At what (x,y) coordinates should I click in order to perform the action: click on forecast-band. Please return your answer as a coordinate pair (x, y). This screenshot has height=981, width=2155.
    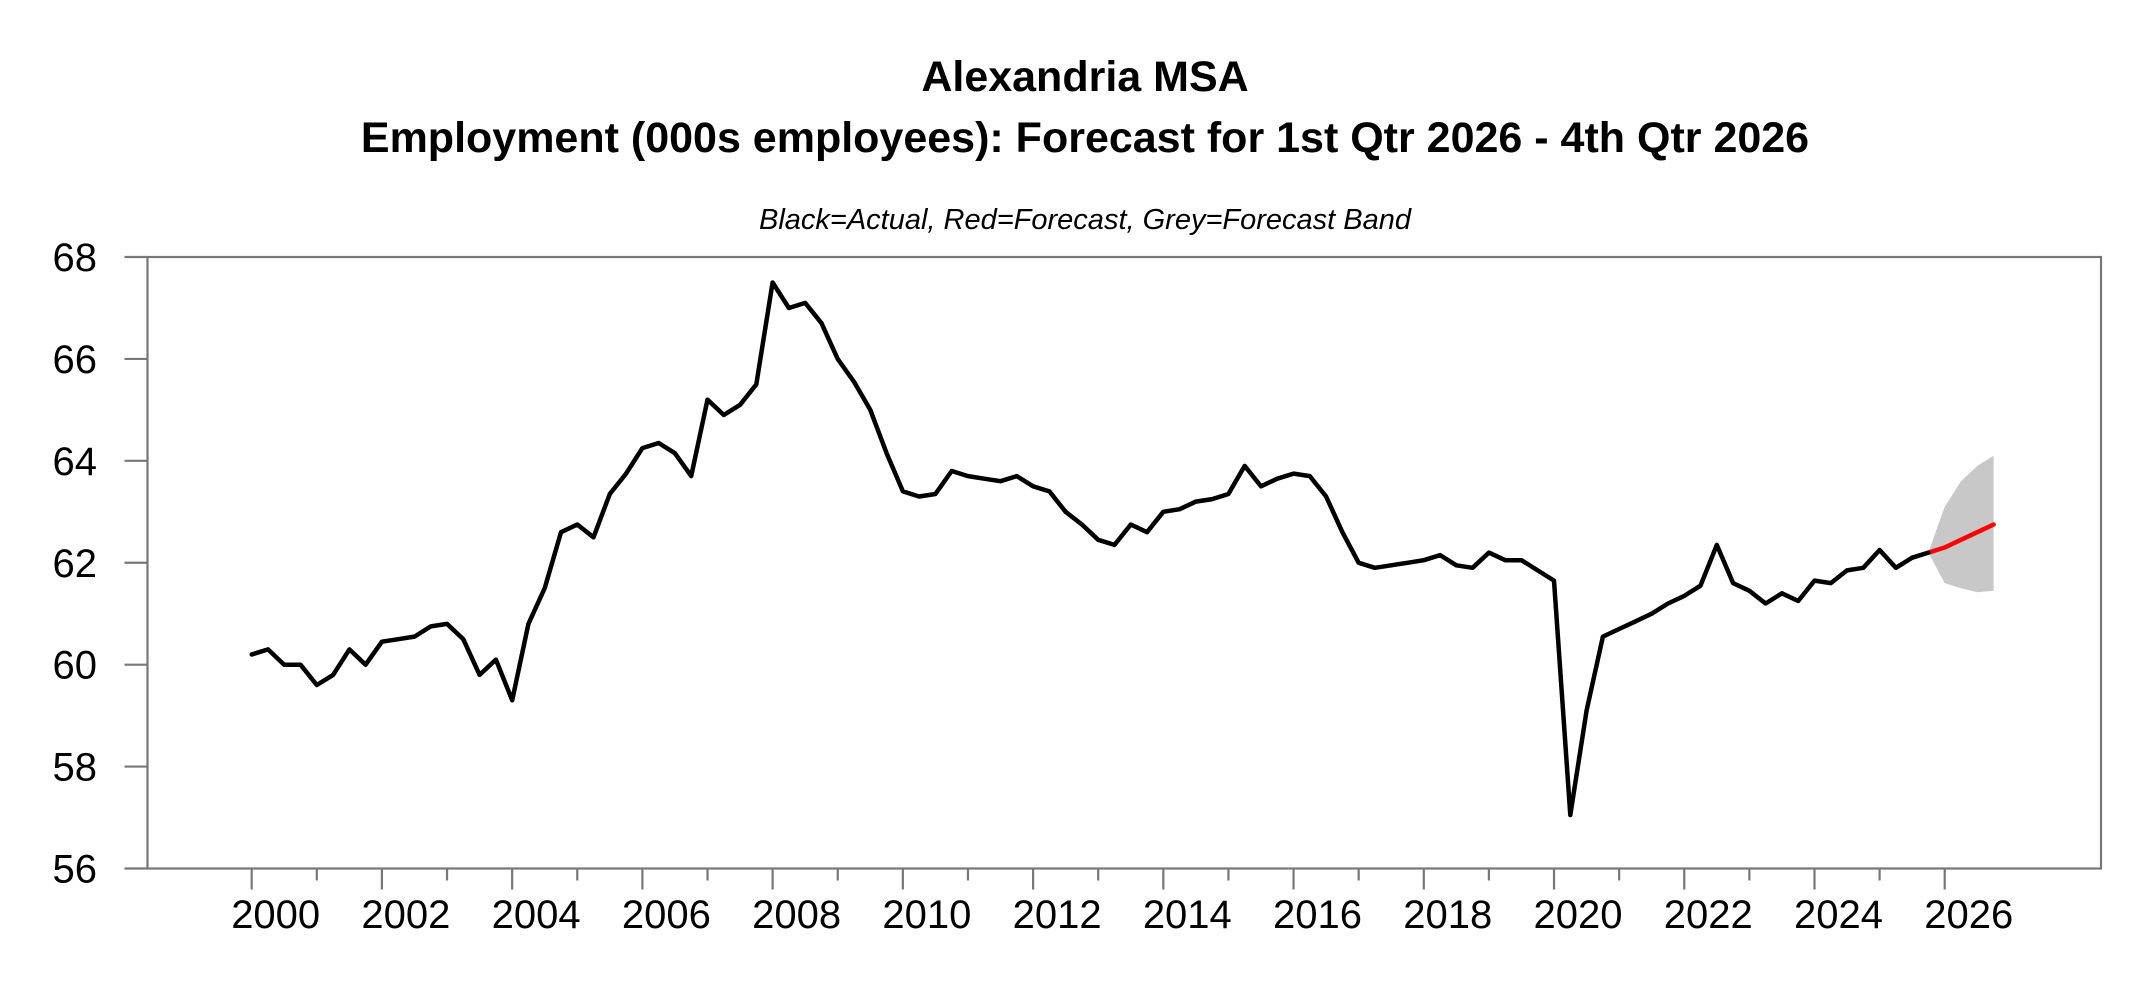
    Looking at the image, I should click on (1961, 524).